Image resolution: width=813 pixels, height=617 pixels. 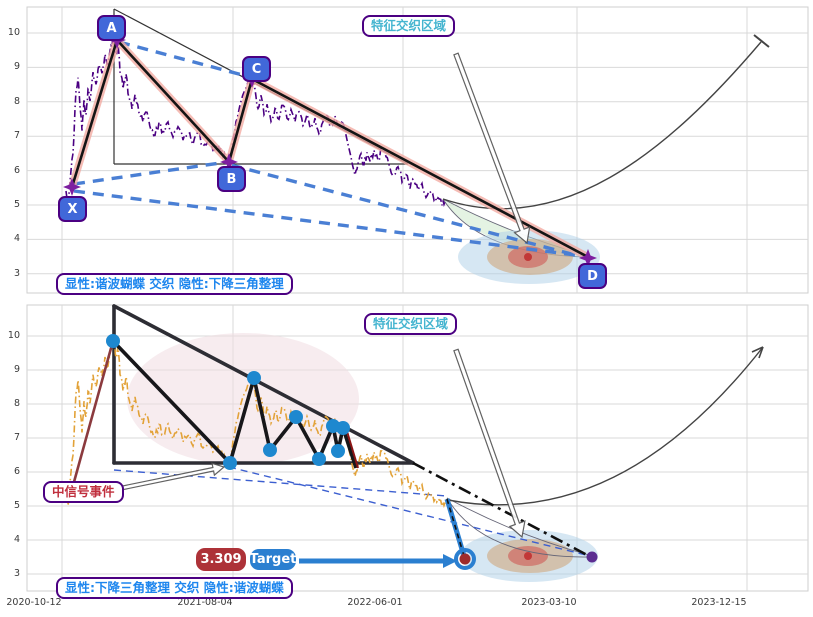 I want to click on pivot-label-a: A, so click(x=111, y=28).